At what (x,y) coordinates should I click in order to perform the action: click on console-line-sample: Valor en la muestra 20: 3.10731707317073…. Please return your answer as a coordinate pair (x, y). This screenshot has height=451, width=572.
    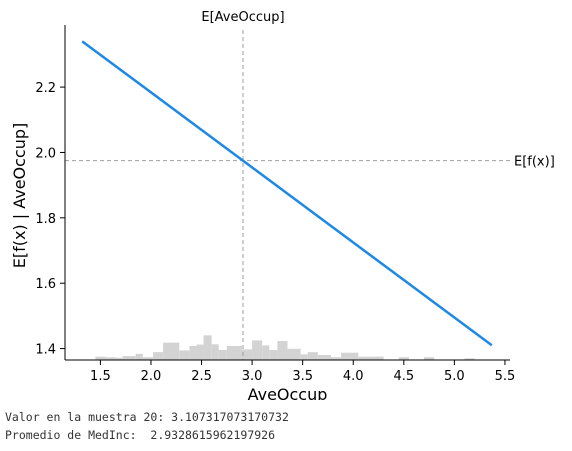
    Looking at the image, I should click on (147, 417).